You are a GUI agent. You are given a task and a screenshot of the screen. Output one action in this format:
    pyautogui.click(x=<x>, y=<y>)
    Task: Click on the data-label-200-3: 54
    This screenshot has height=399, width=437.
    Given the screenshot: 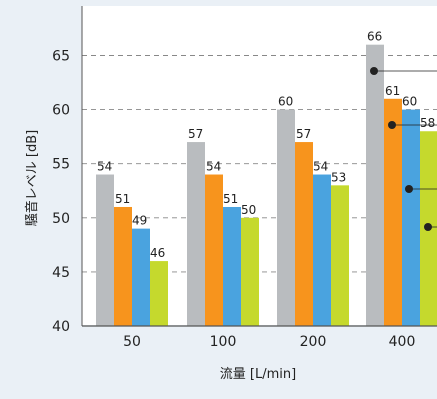 What is the action you would take?
    pyautogui.click(x=320, y=167)
    